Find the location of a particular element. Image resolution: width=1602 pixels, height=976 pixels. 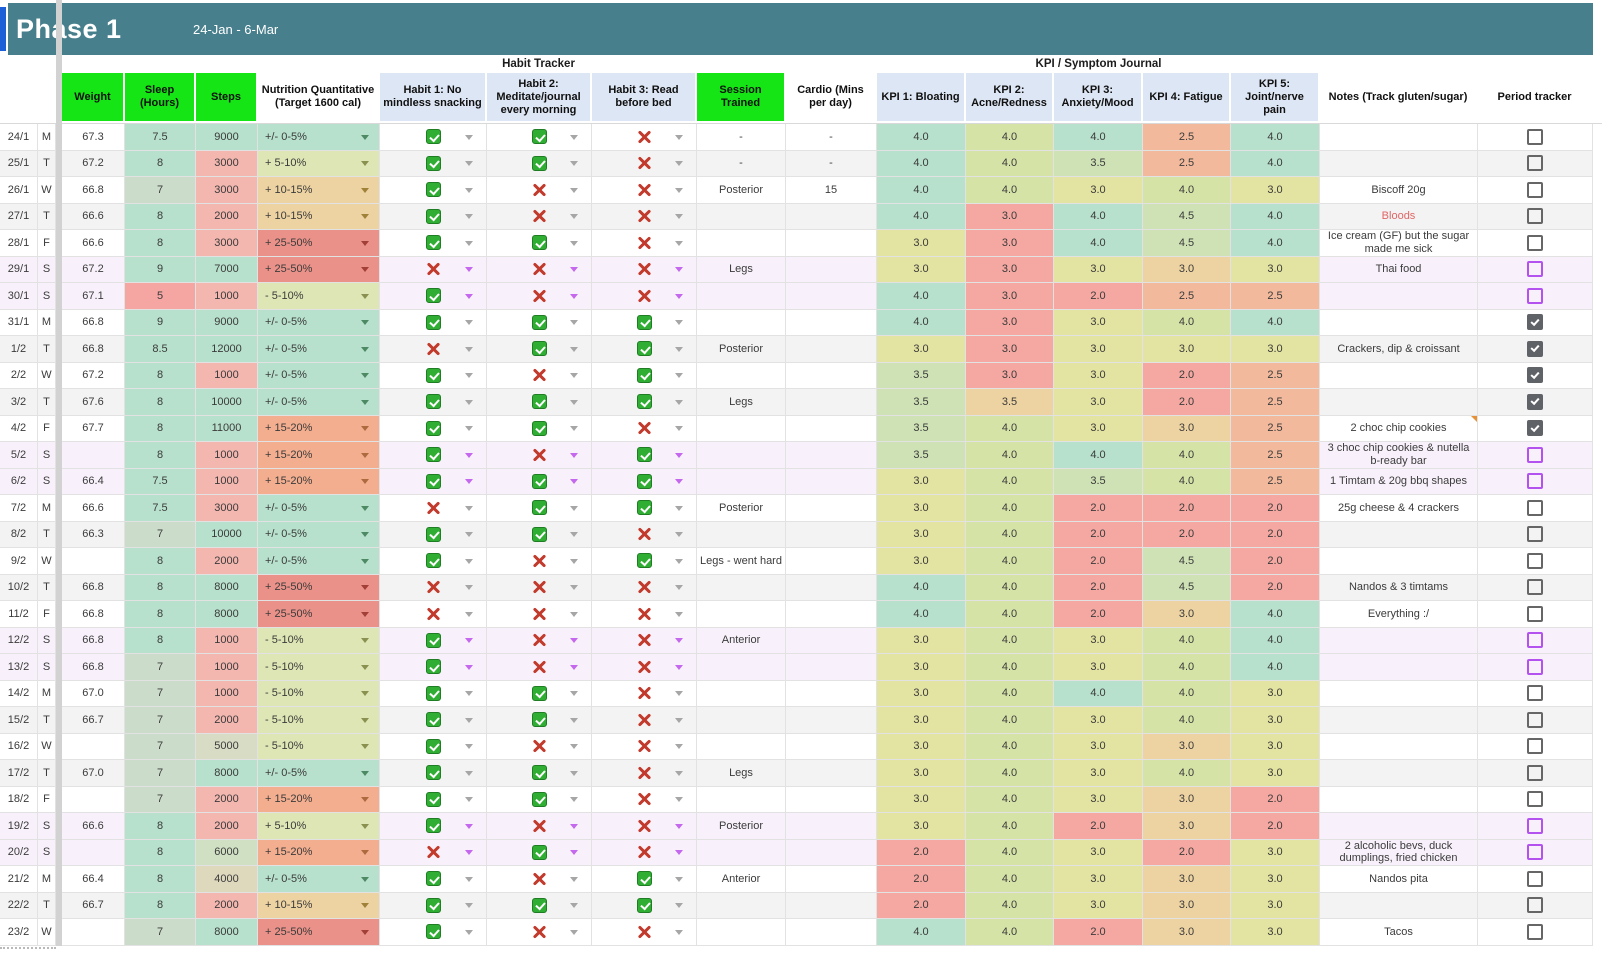

kpi4-cell: 2.0 is located at coordinates (1187, 375).